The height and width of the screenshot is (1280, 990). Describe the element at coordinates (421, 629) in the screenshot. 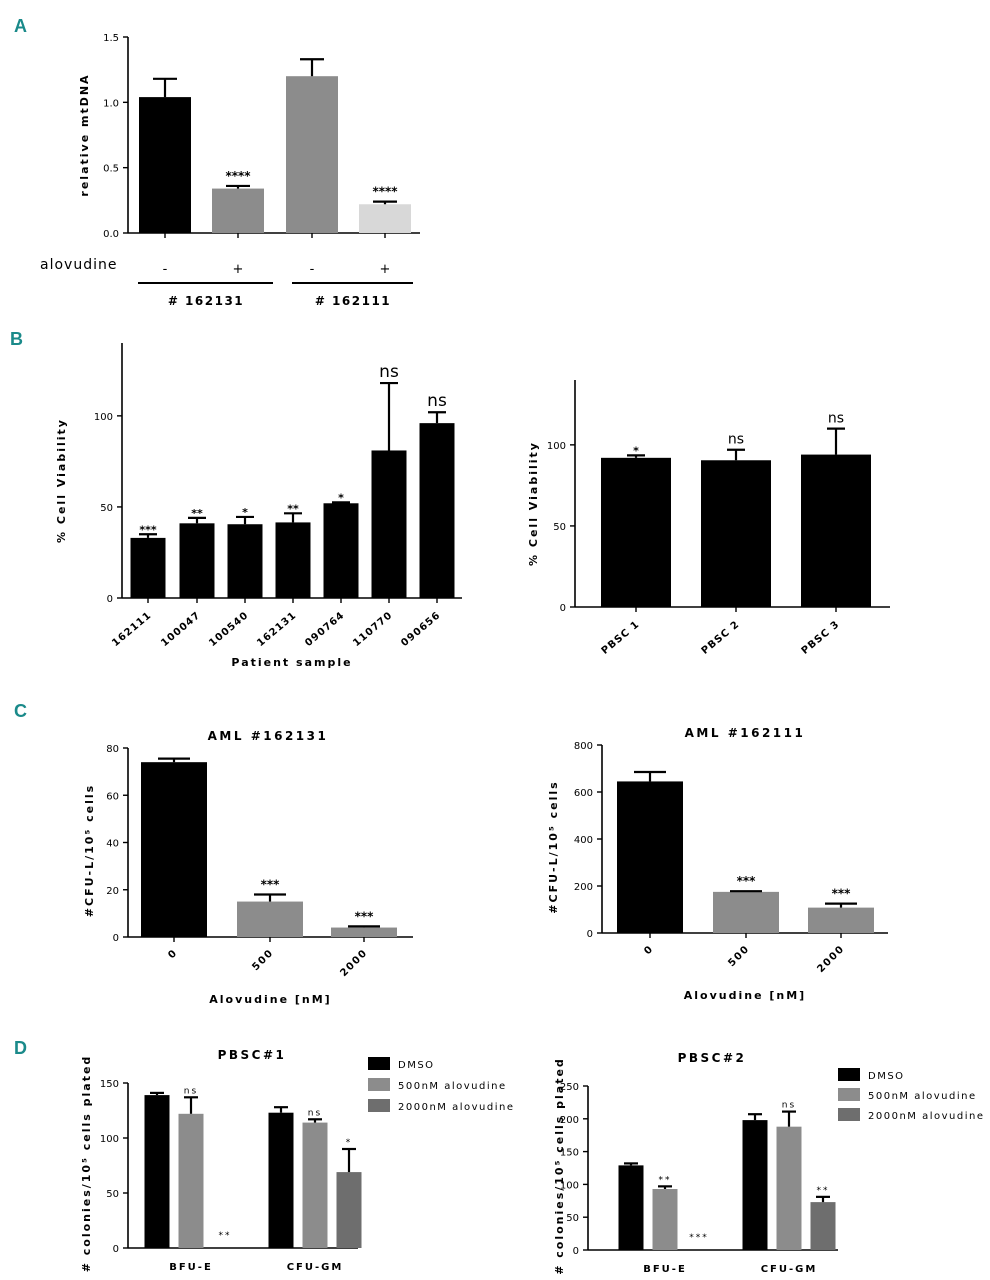

I see `x-tick-label: 090656` at that location.